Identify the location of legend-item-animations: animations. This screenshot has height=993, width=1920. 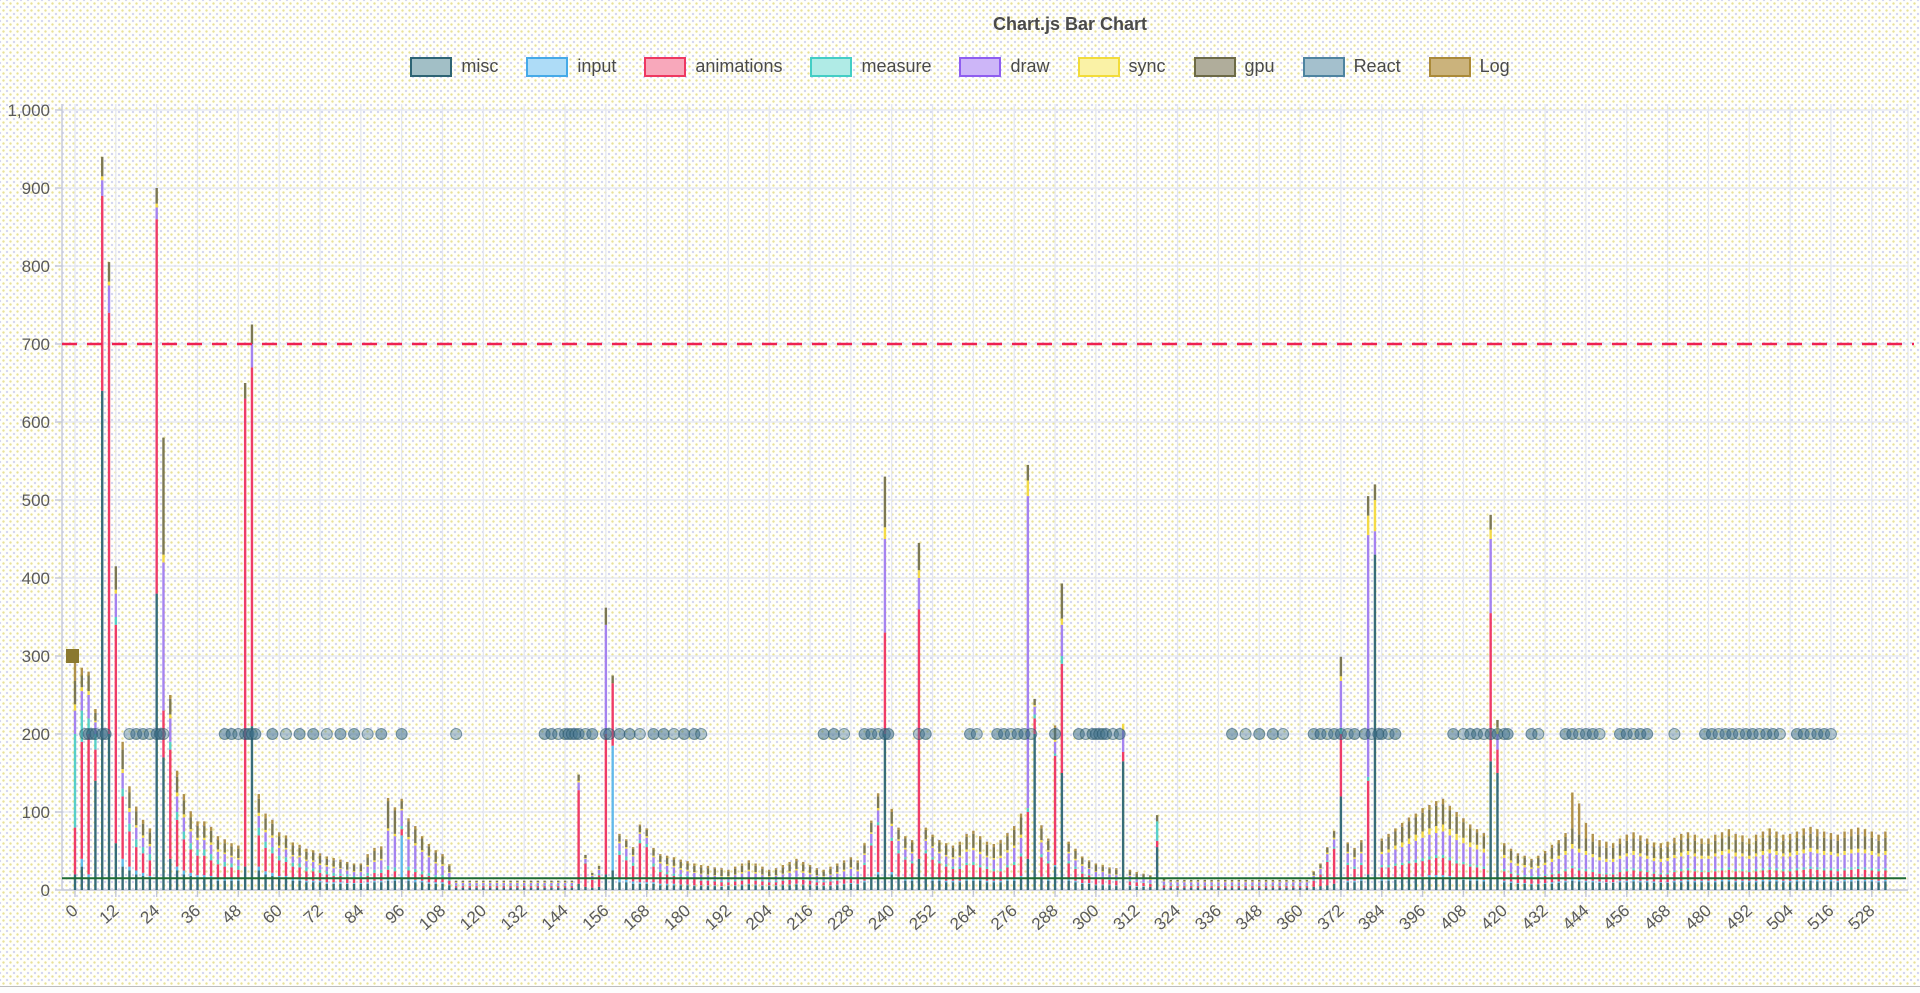
(713, 66).